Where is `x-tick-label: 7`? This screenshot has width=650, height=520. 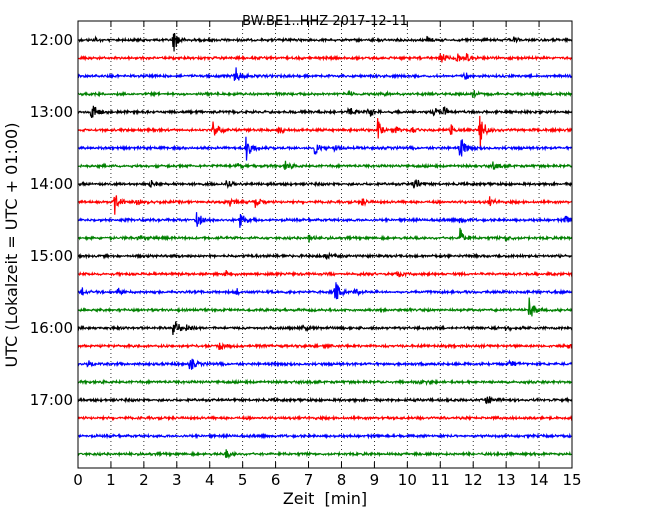
x-tick-label: 7 is located at coordinates (309, 480).